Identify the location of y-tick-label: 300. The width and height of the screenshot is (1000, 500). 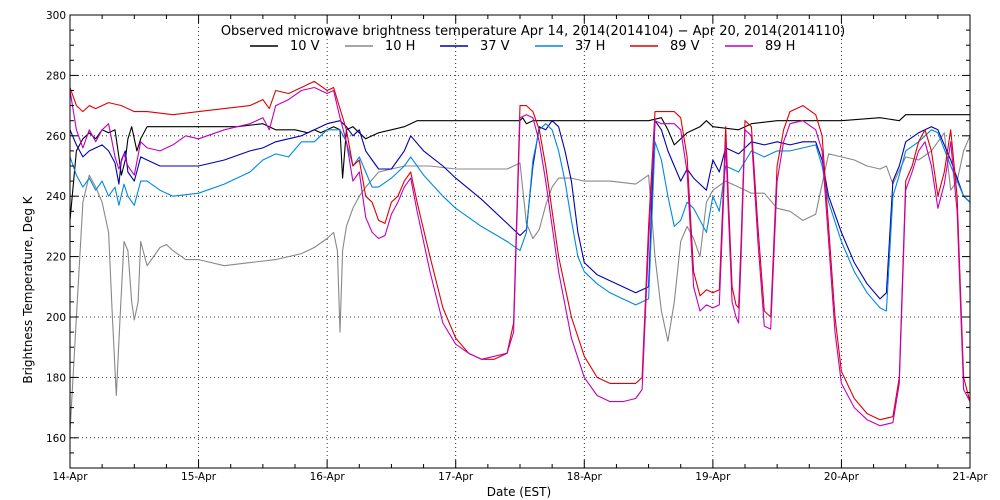
(56, 16).